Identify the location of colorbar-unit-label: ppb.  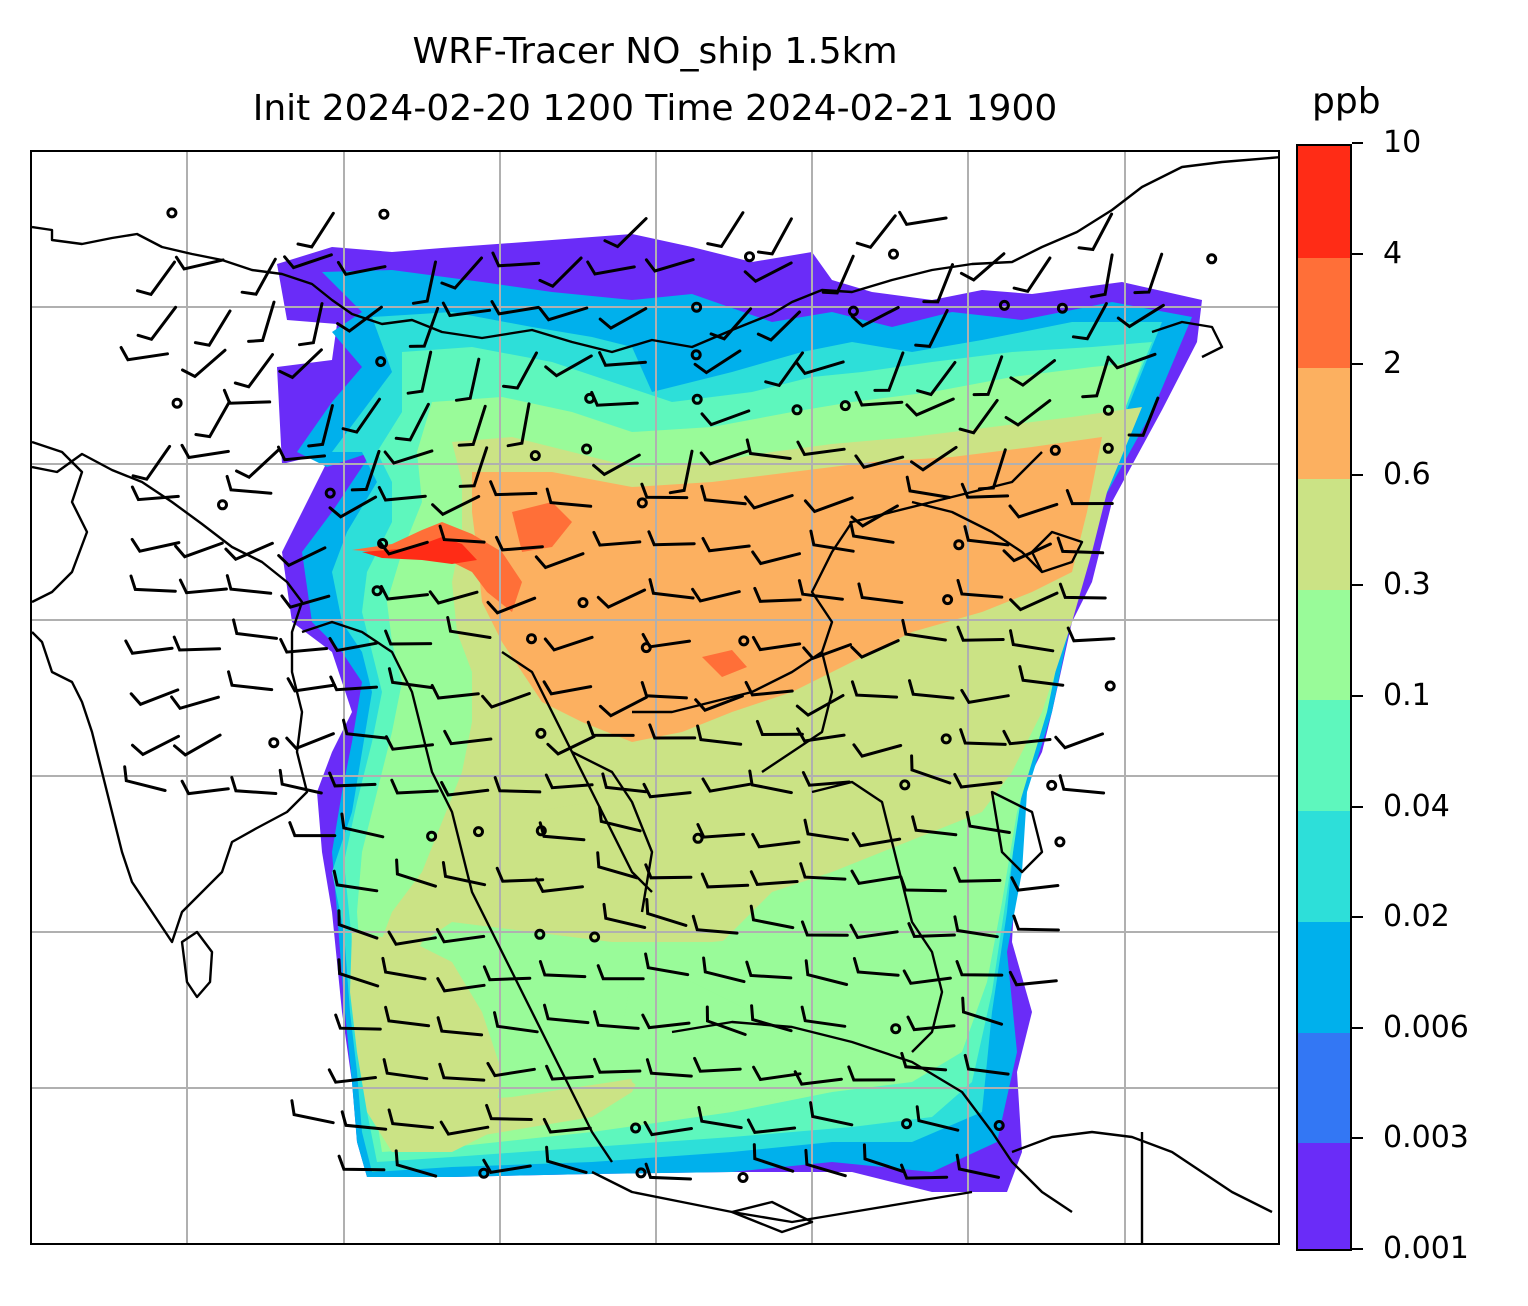
(1346, 101).